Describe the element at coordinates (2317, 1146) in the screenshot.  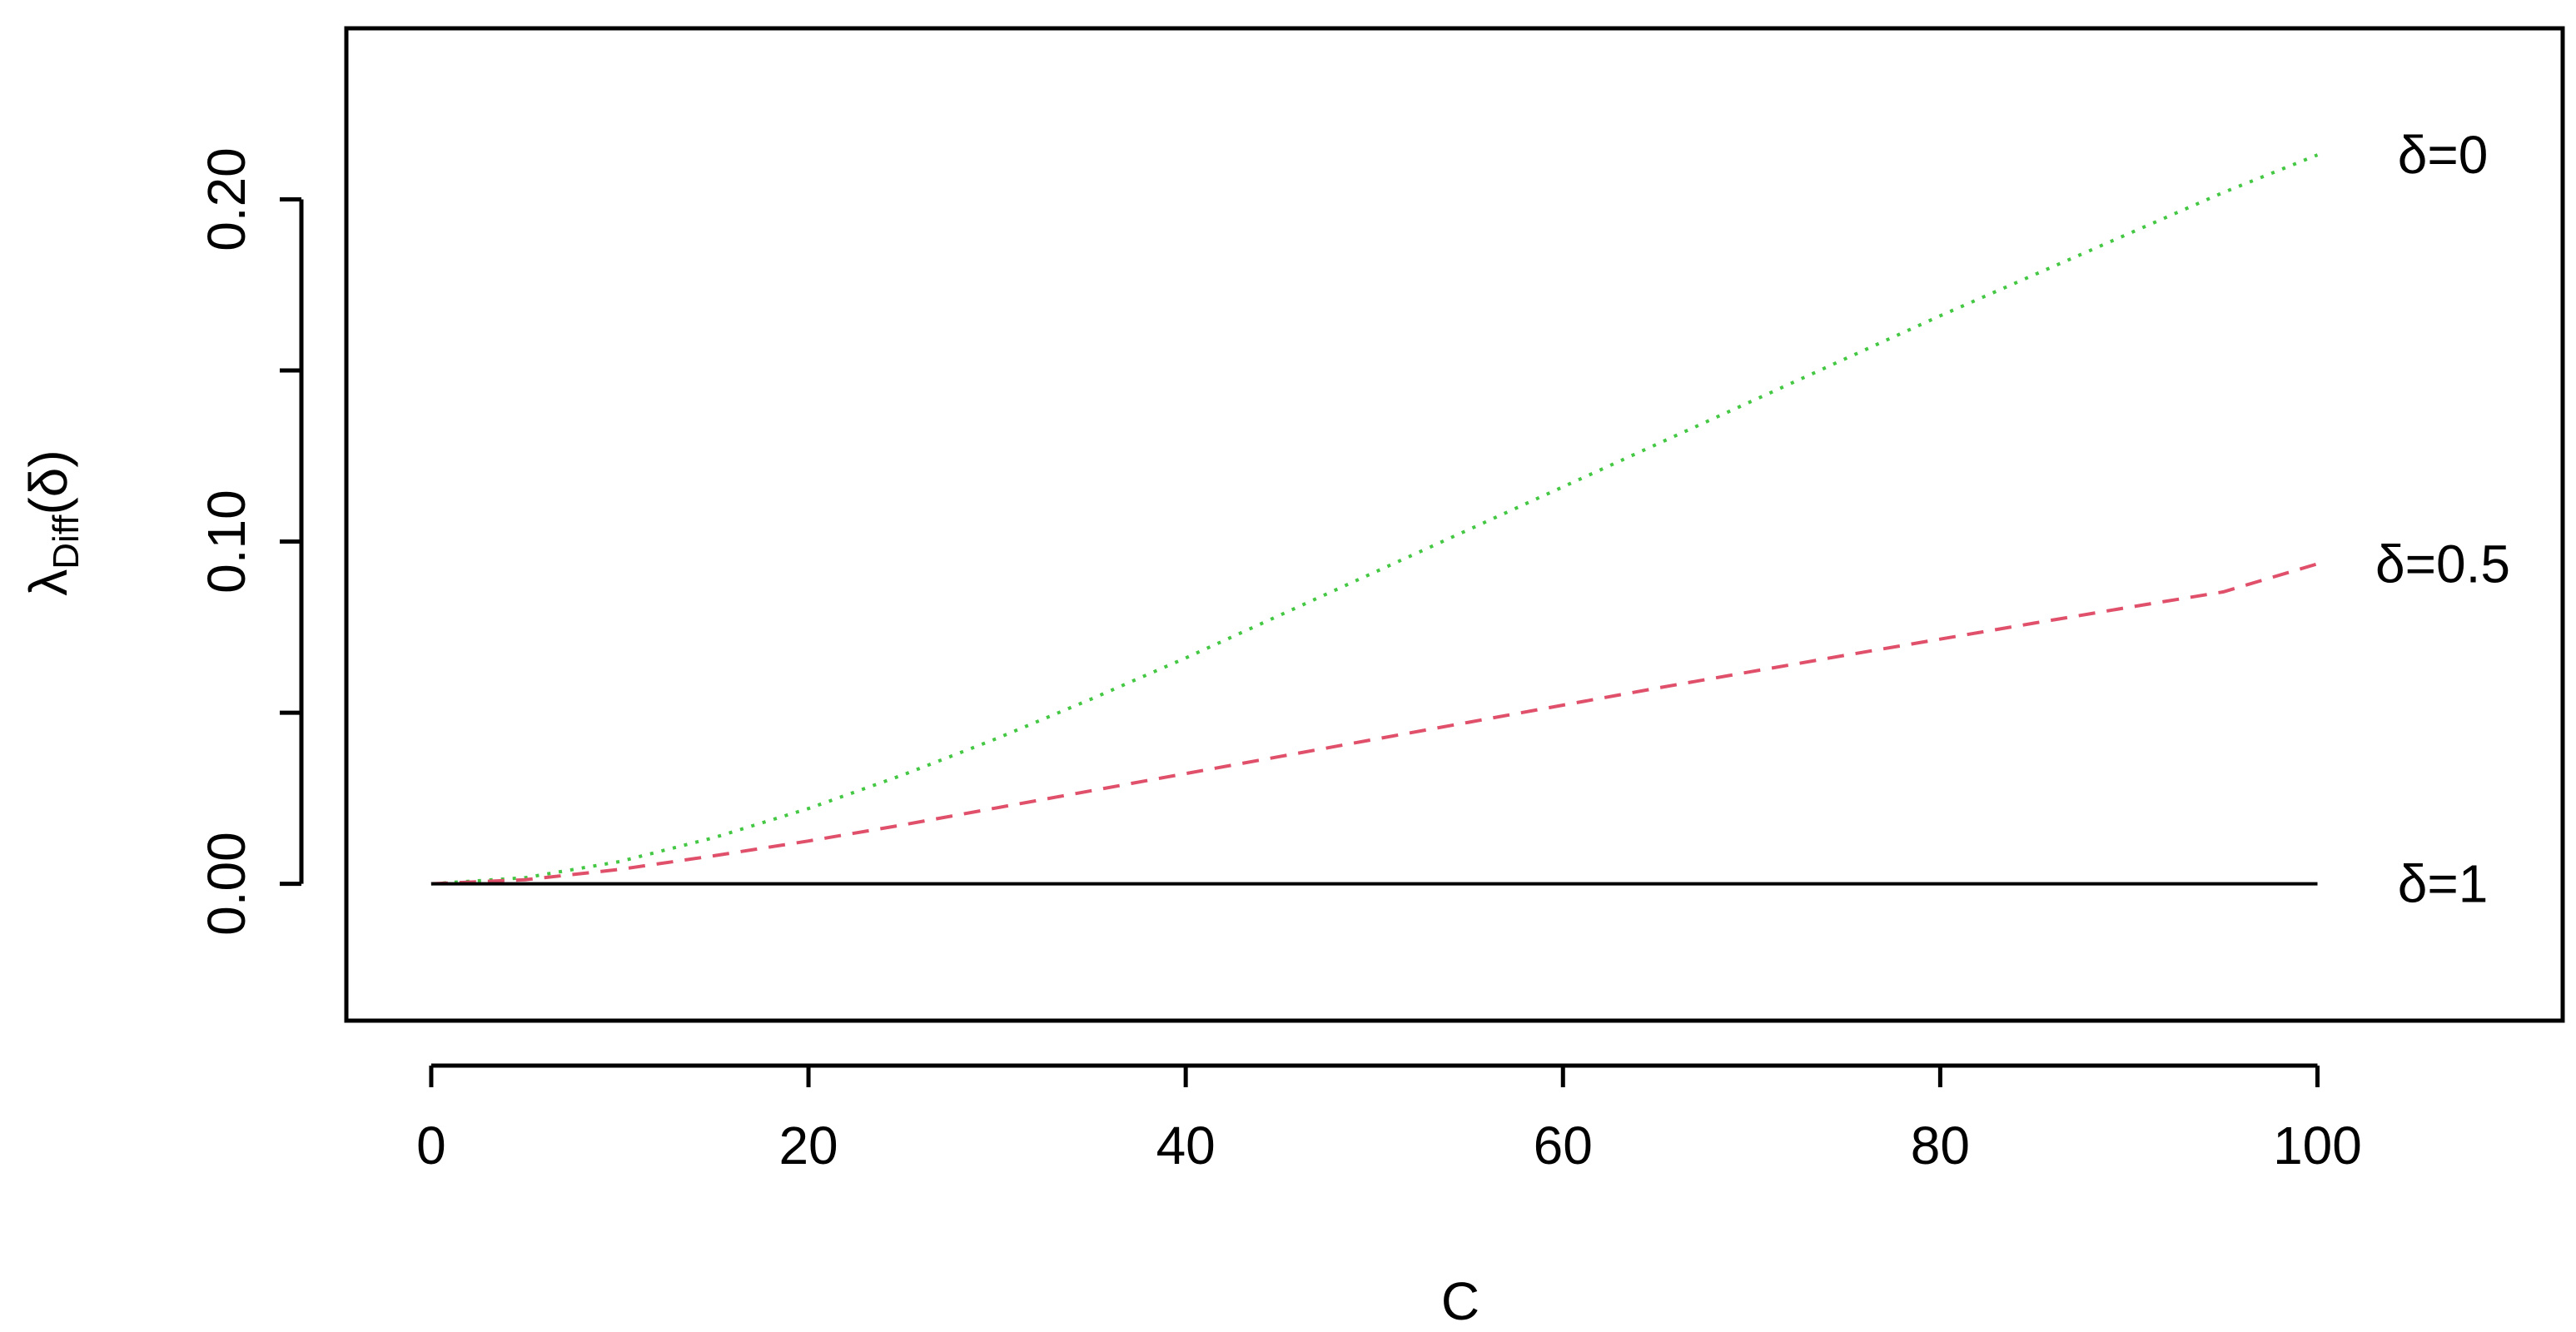
I see `x-tick-label: 100` at that location.